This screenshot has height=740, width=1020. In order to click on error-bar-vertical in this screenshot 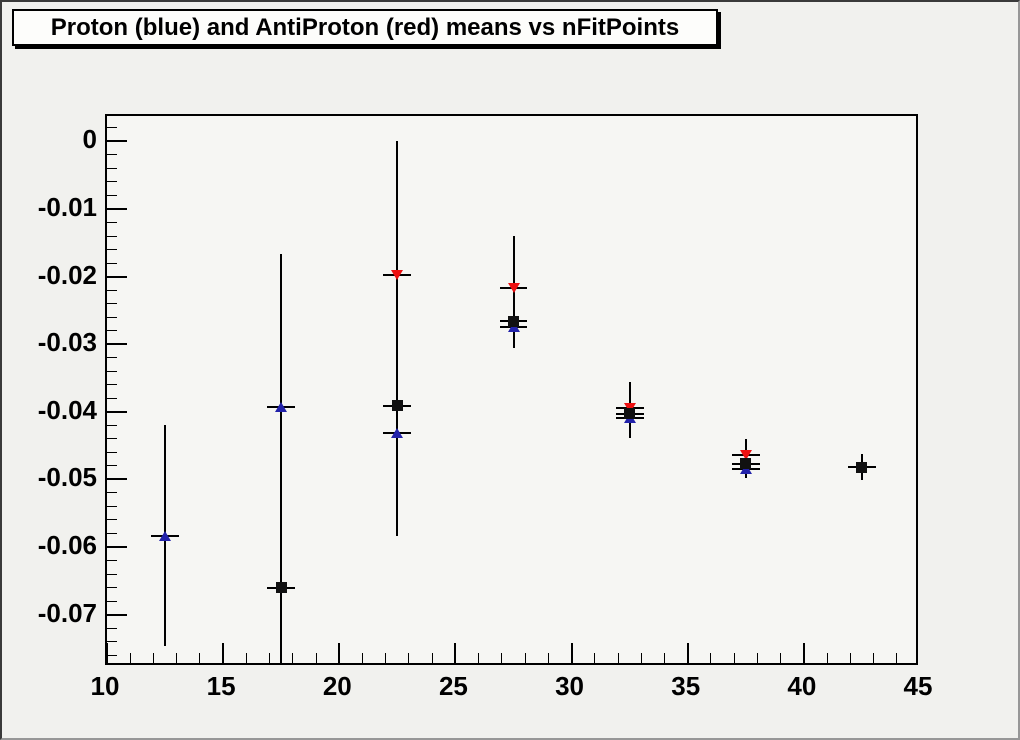, I will do `click(281, 459)`.